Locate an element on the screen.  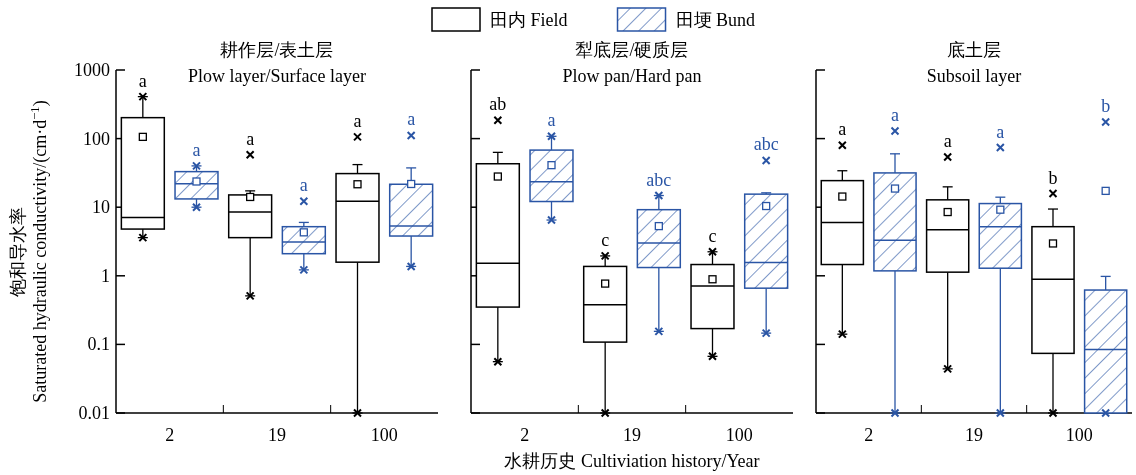
y-tick-label: 1 is located at coordinates (105, 275).